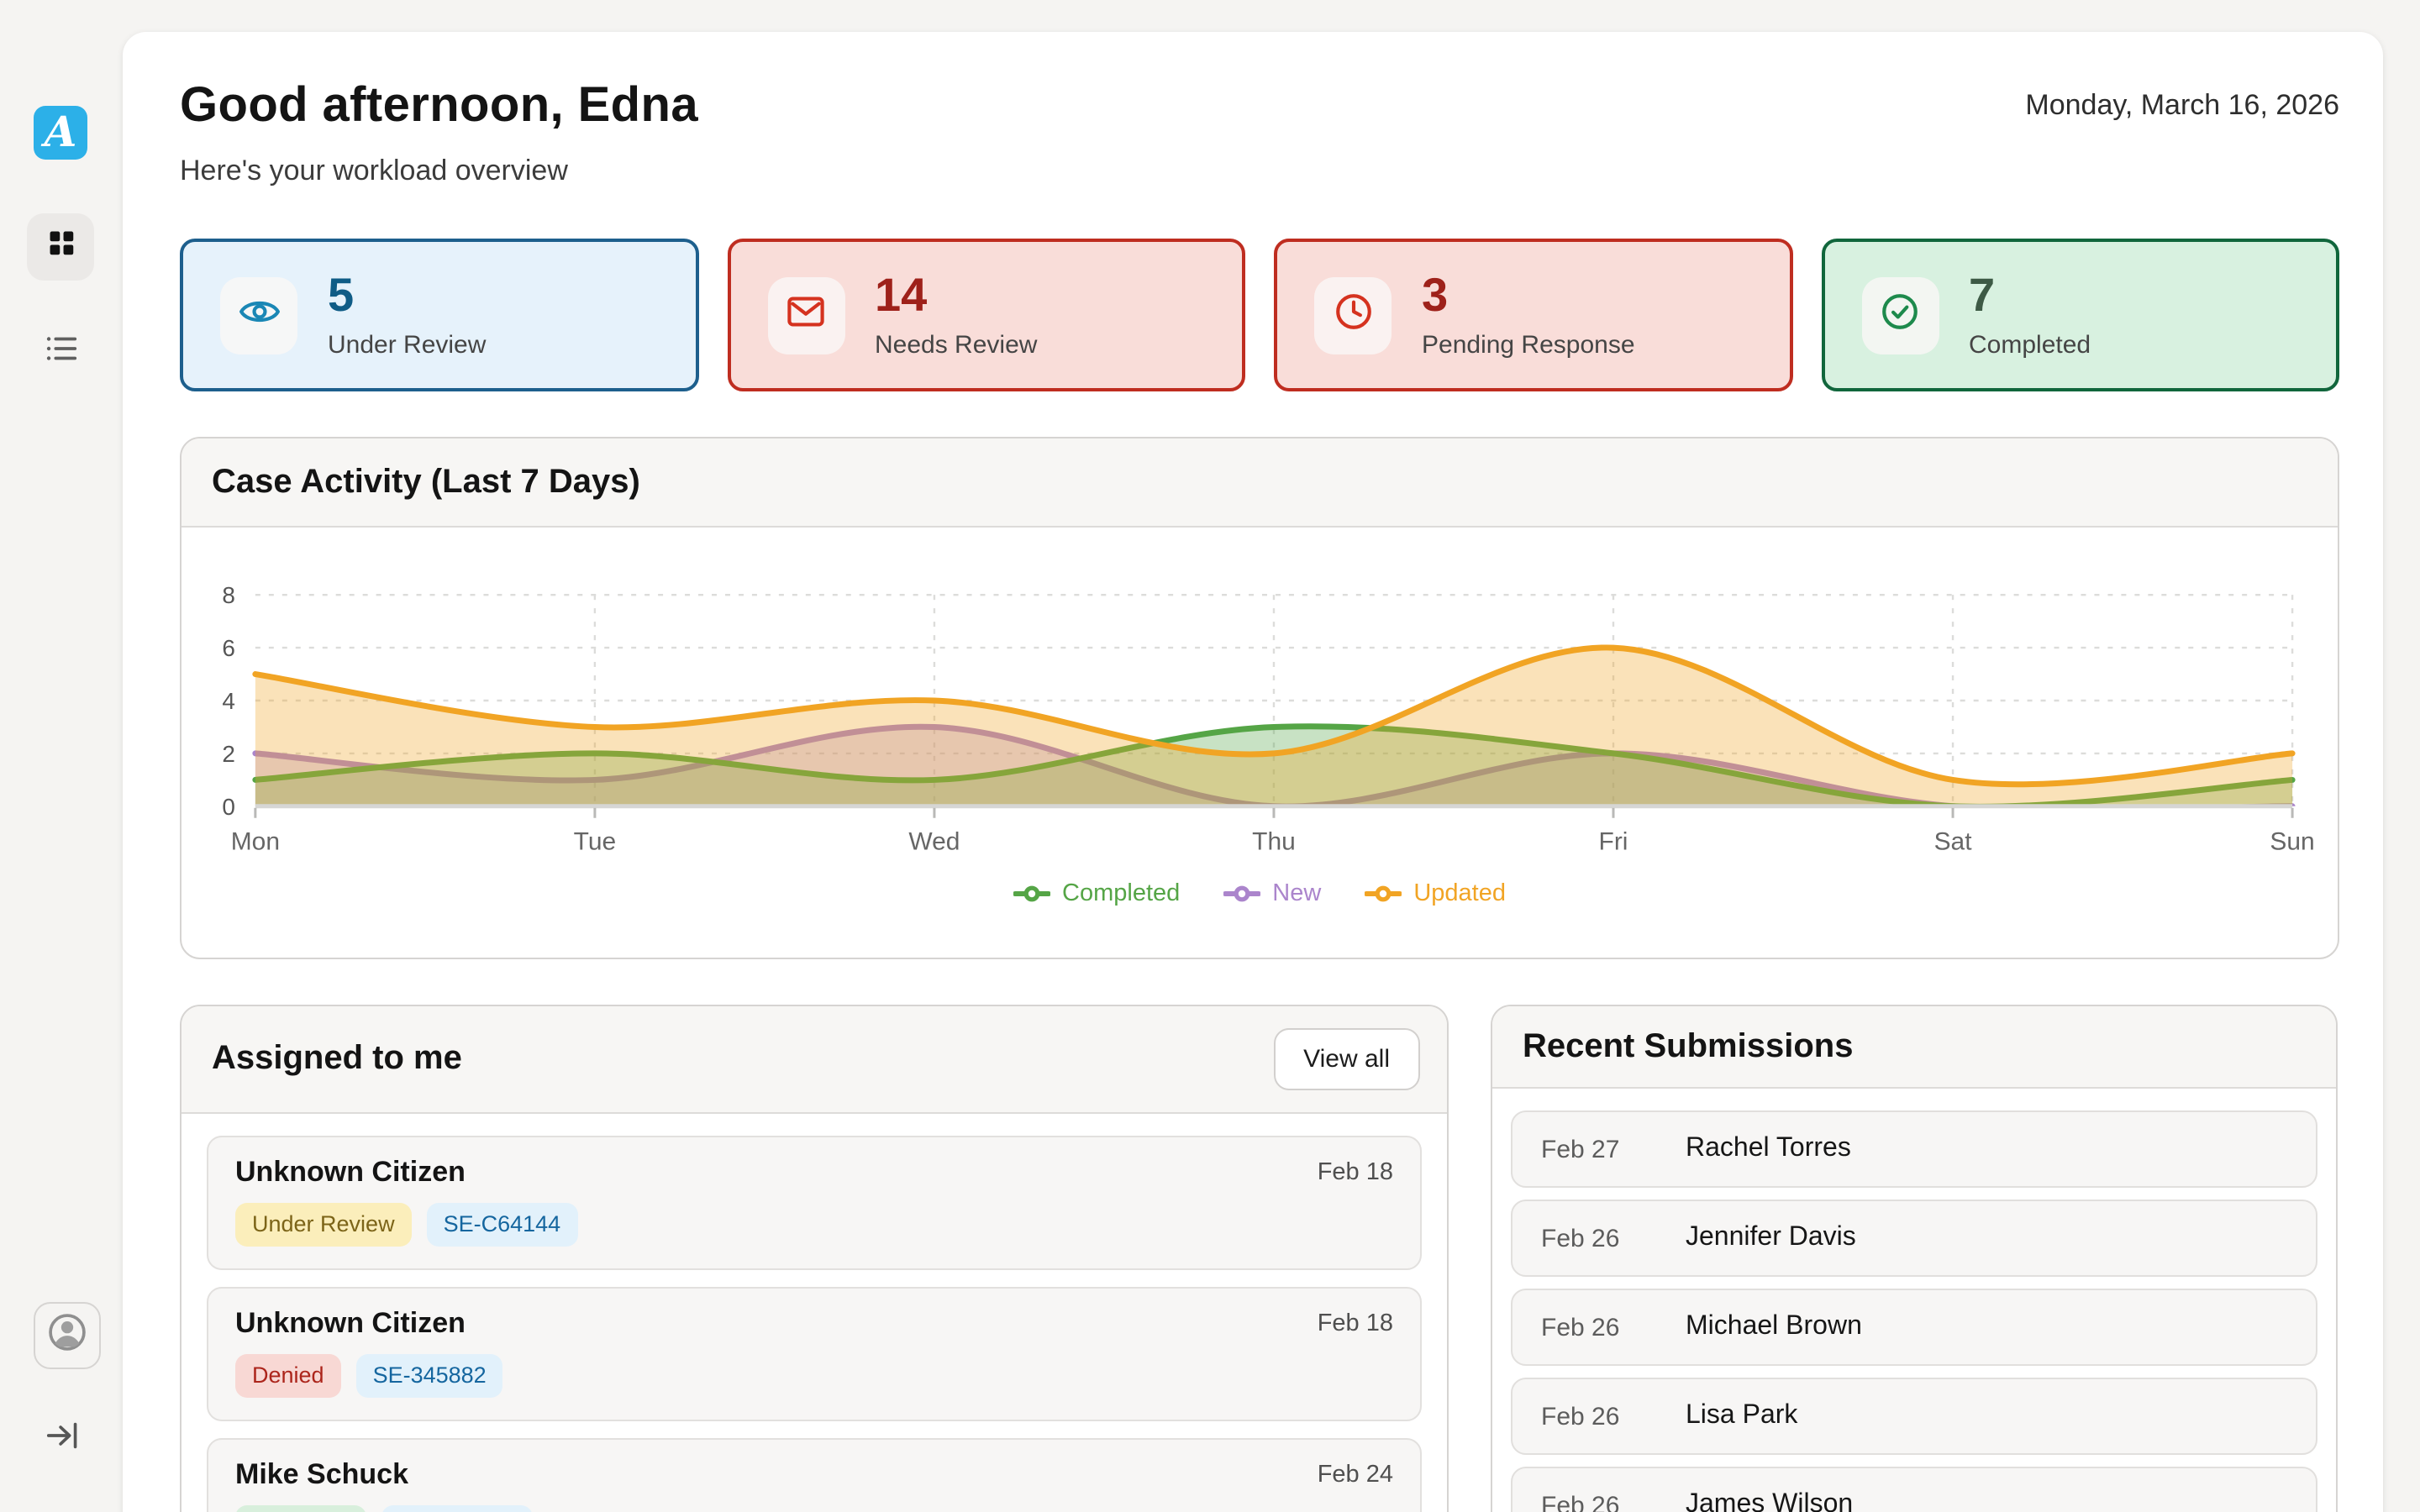  Describe the element at coordinates (1914, 1416) in the screenshot. I see `submission-row: Feb 26 Lisa Park` at that location.